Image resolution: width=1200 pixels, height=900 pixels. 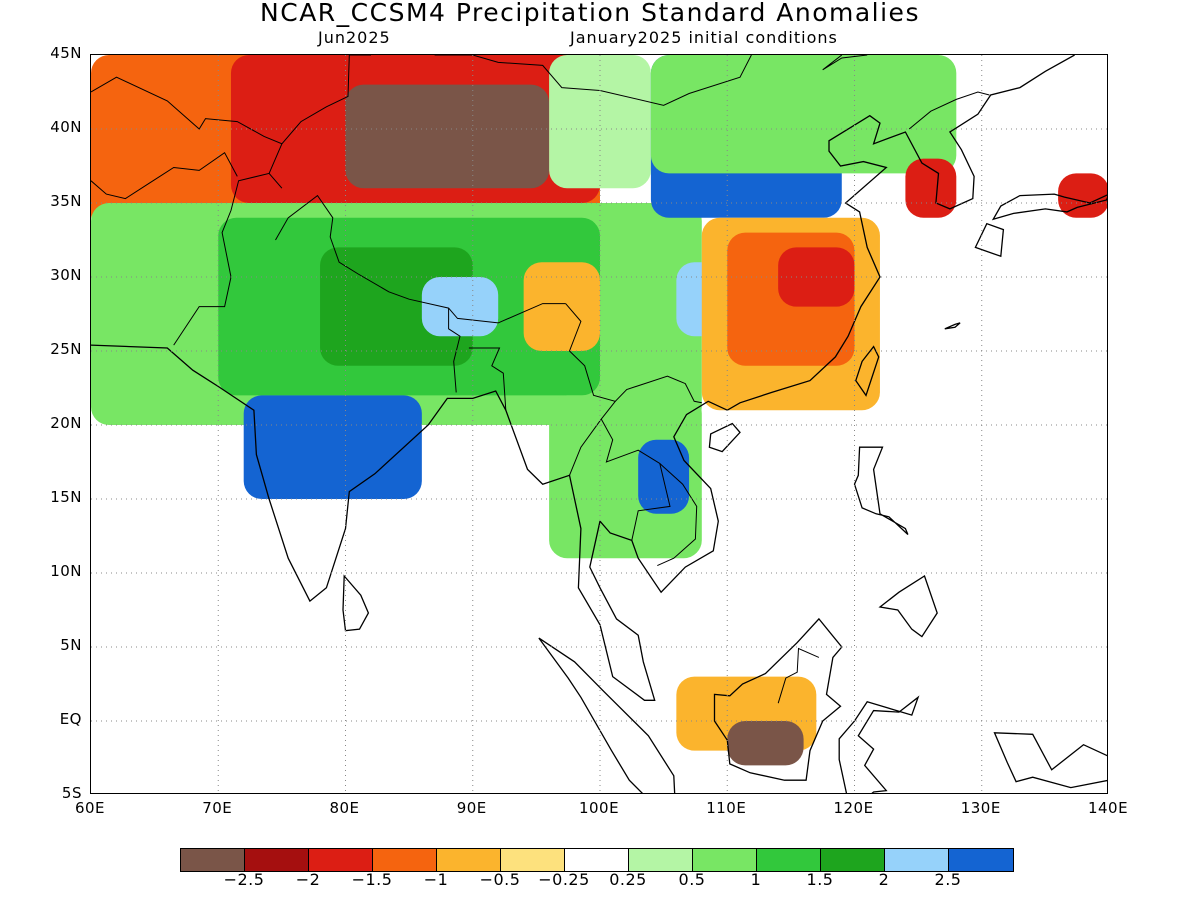 I want to click on longitude-tick-label: 90E, so click(x=471, y=808).